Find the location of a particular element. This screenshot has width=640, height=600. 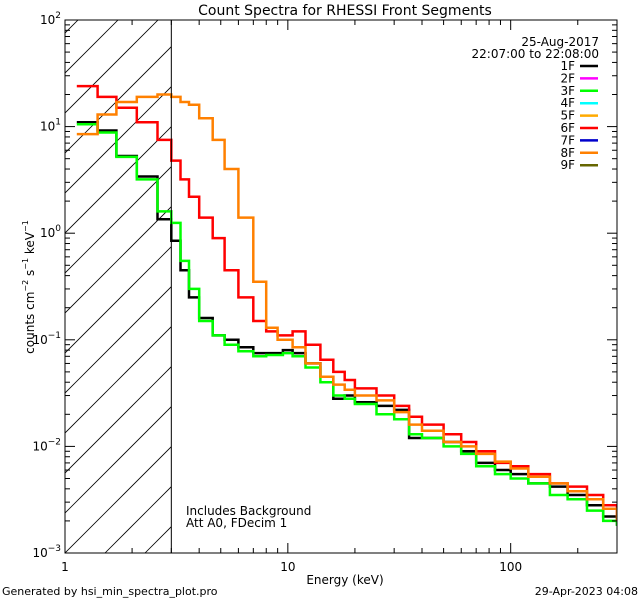

y-axis-label-part: s is located at coordinates (30, 275).